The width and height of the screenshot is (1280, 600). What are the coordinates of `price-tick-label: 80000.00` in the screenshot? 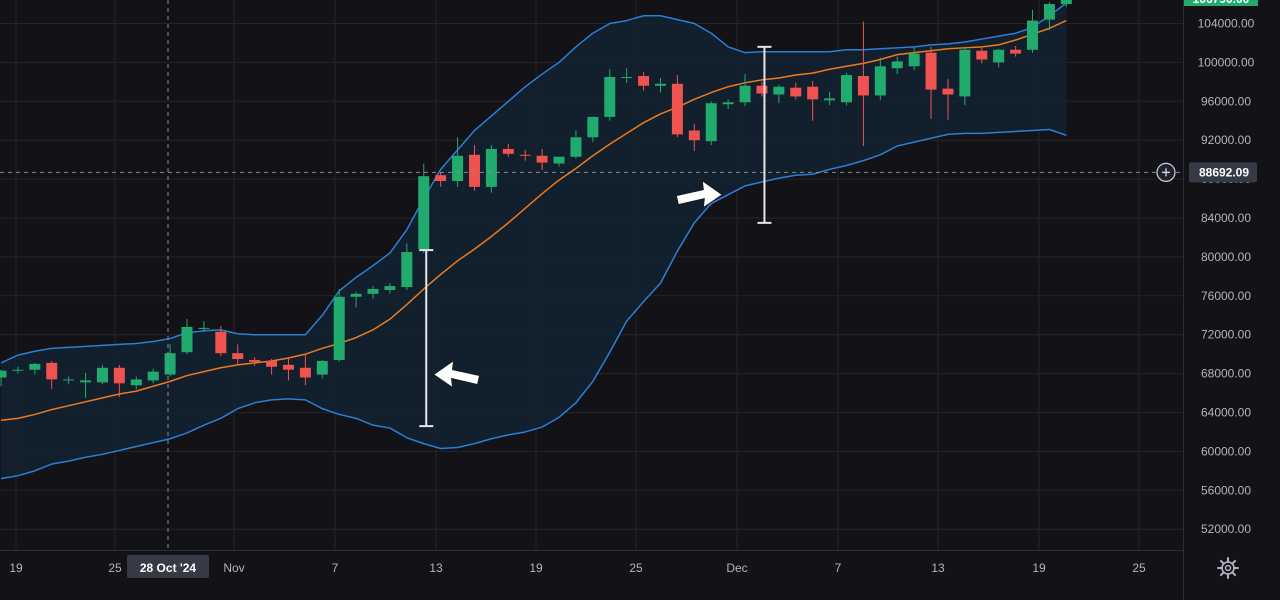 It's located at (1226, 257).